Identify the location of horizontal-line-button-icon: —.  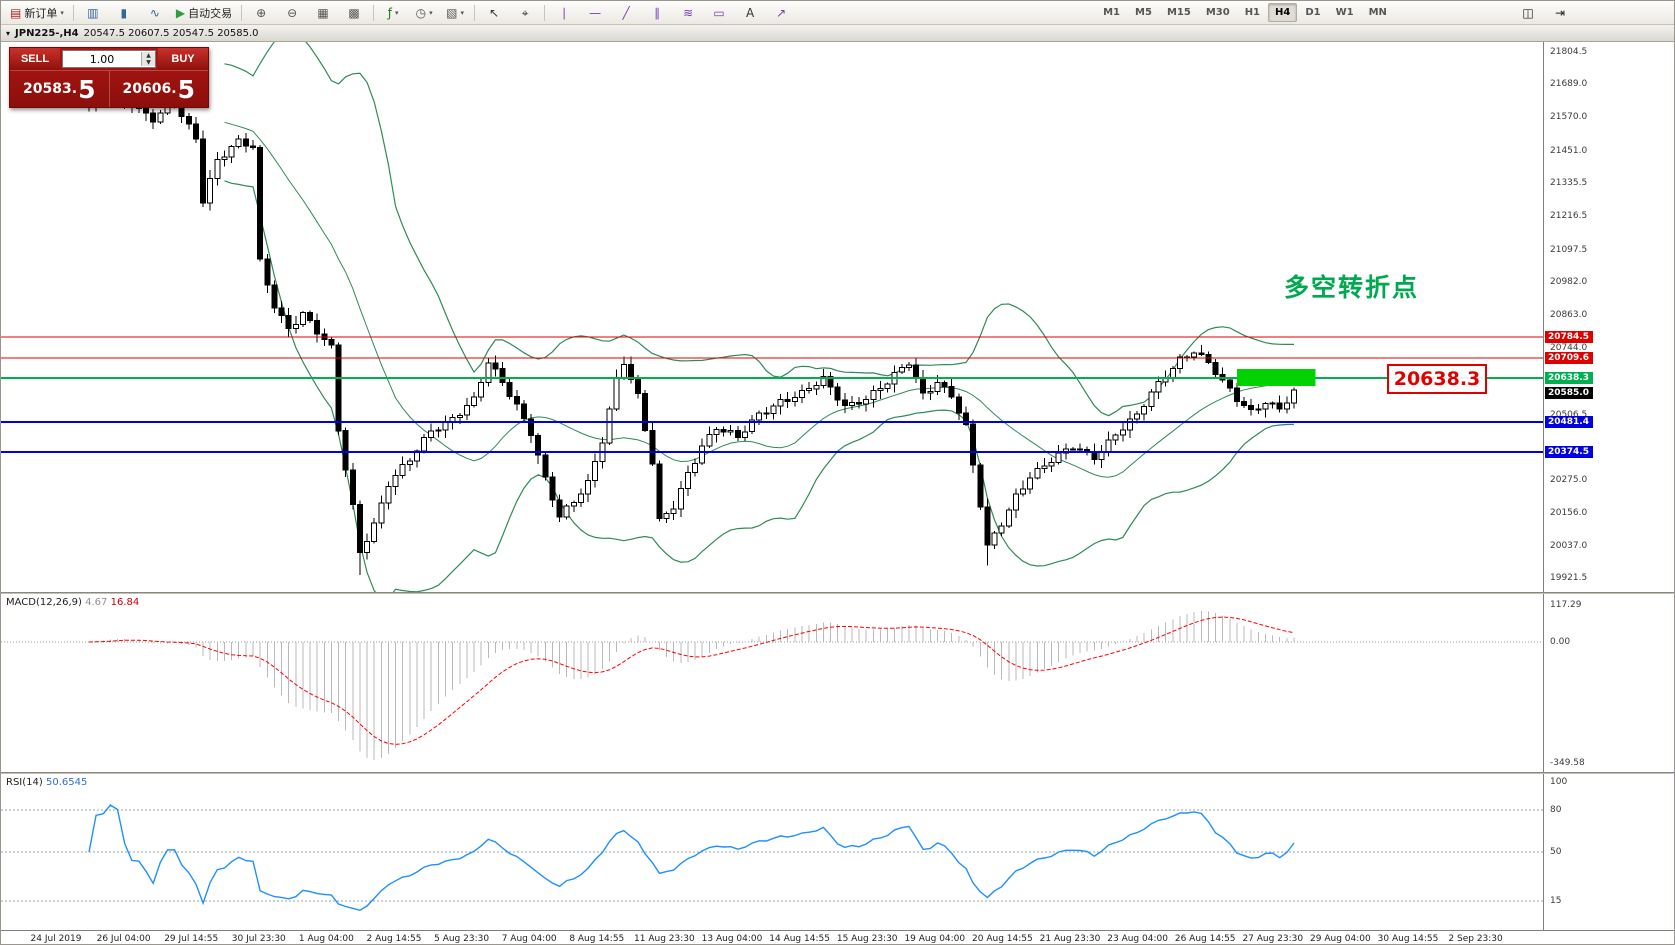
(595, 12).